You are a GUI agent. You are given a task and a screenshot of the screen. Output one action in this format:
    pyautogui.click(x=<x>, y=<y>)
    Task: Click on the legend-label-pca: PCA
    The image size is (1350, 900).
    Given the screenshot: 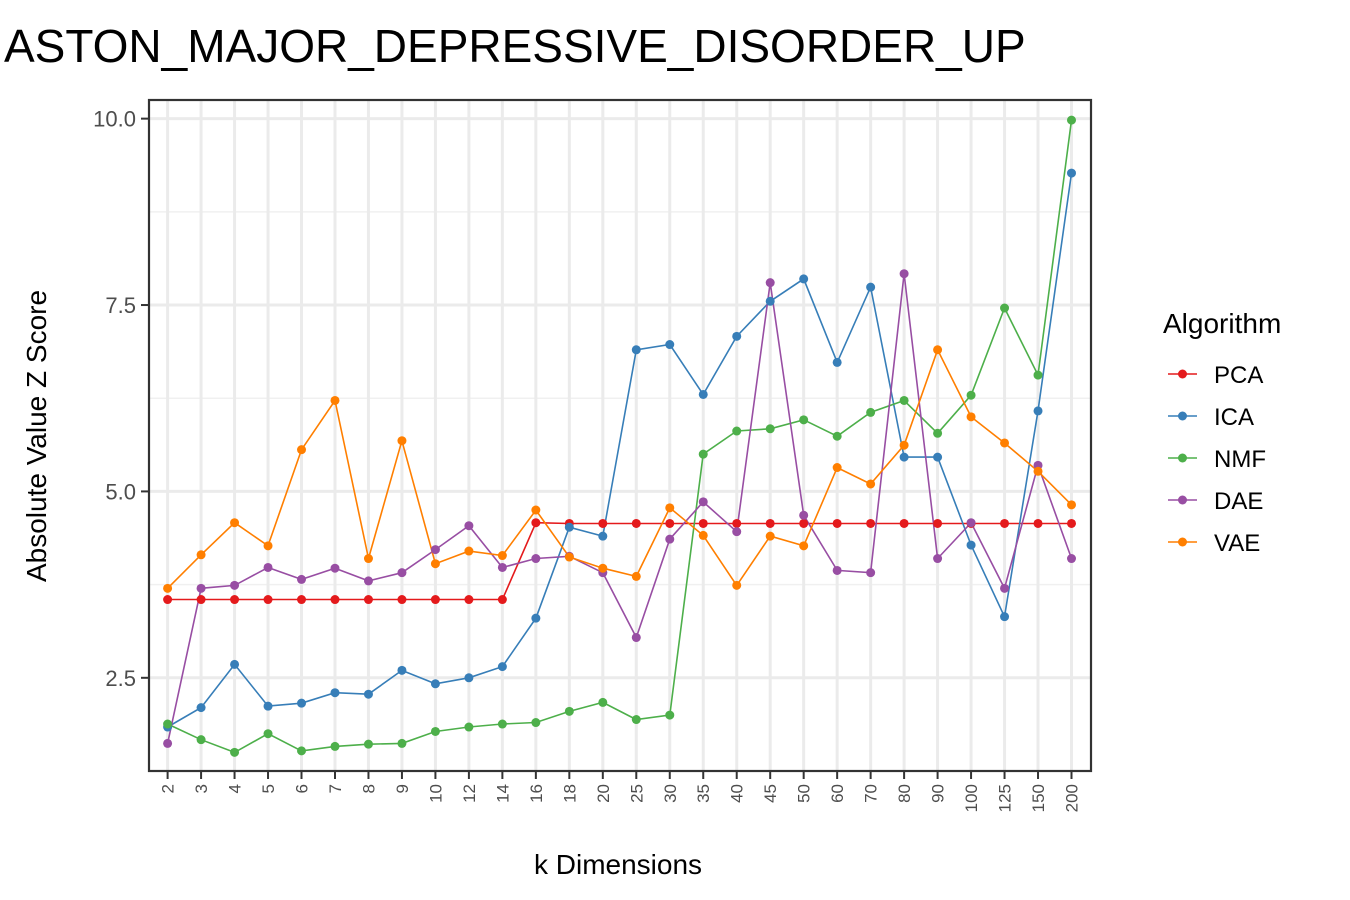 What is the action you would take?
    pyautogui.click(x=1238, y=375)
    